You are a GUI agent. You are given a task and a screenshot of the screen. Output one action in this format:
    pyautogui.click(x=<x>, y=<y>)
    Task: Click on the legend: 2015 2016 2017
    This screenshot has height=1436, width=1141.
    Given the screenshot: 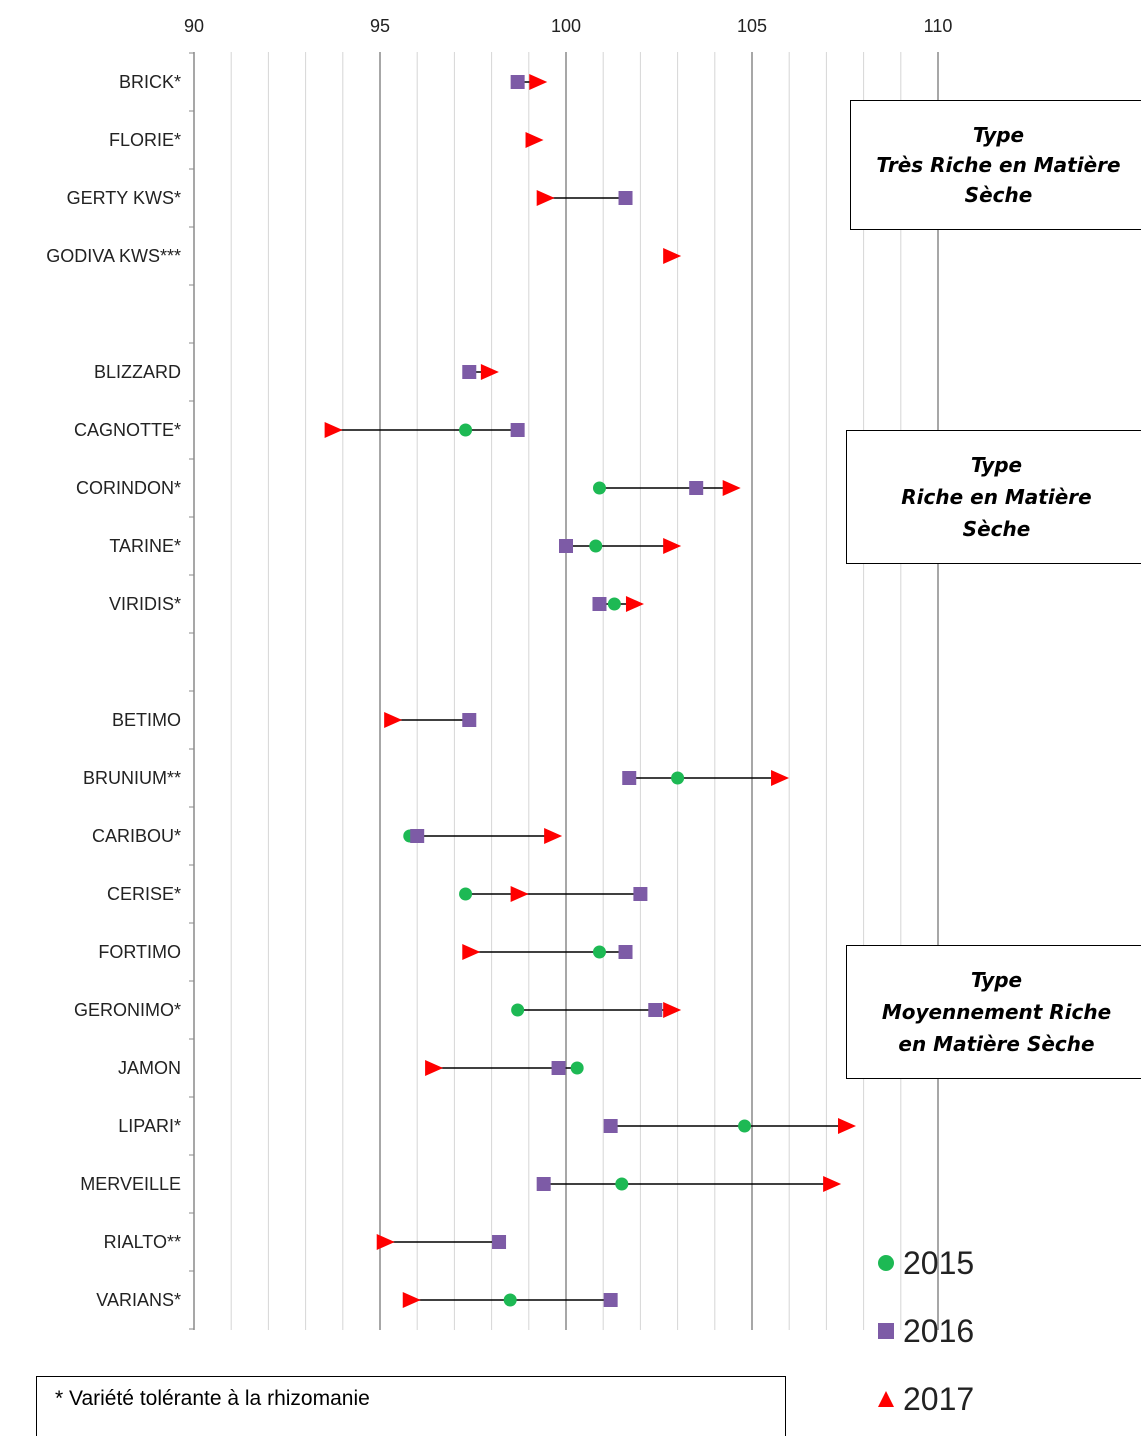 What is the action you would take?
    pyautogui.click(x=926, y=1329)
    